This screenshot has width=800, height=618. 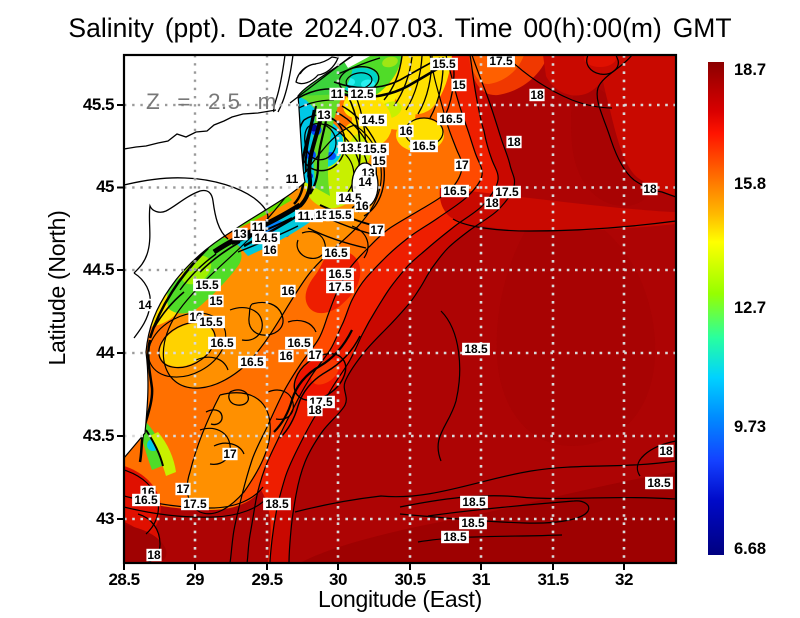 What do you see at coordinates (98, 269) in the screenshot?
I see `svg-text: 44.5` at bounding box center [98, 269].